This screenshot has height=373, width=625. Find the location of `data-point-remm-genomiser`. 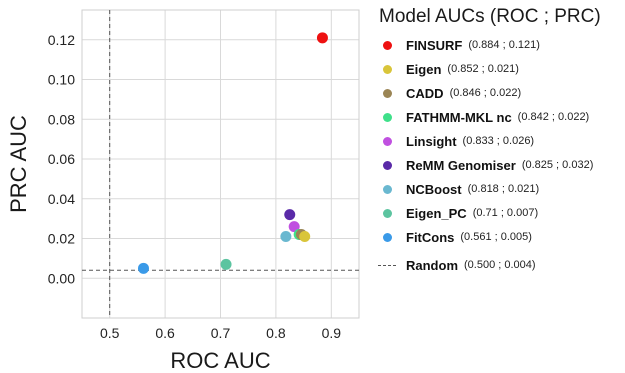

data-point-remm-genomiser is located at coordinates (290, 215).